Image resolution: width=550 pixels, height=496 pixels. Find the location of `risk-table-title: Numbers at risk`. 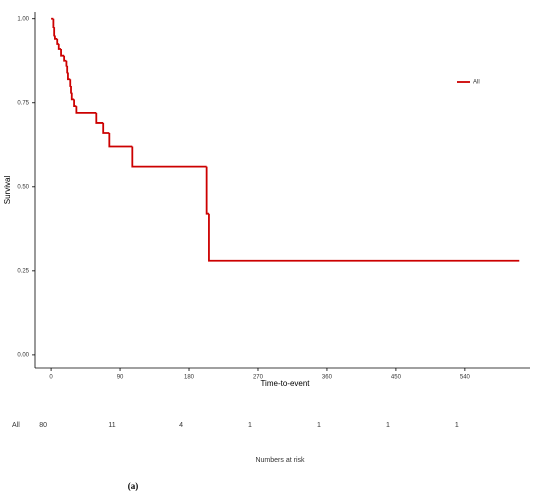

risk-table-title: Numbers at risk is located at coordinates (280, 460).